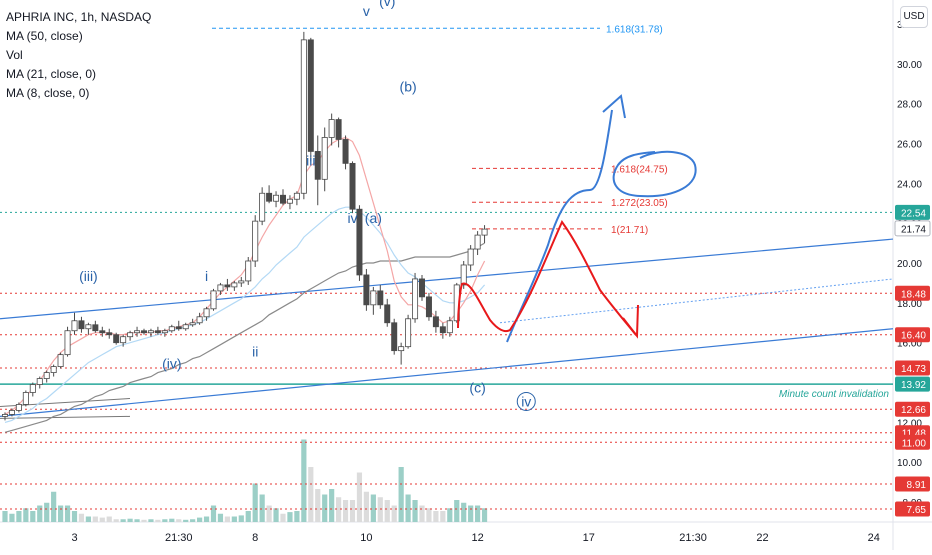  Describe the element at coordinates (909, 463) in the screenshot. I see `y-tick-label: 10.00` at that location.